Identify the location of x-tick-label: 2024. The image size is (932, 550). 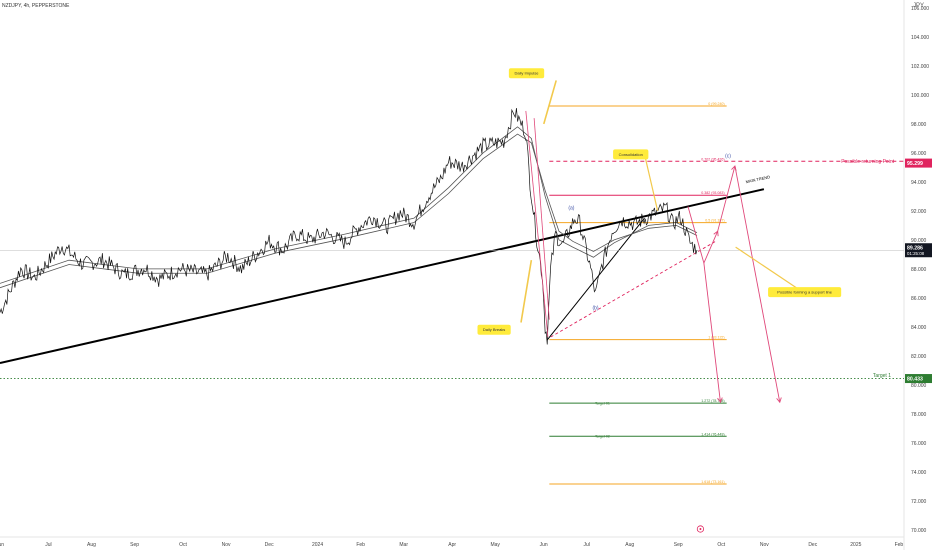
(317, 545).